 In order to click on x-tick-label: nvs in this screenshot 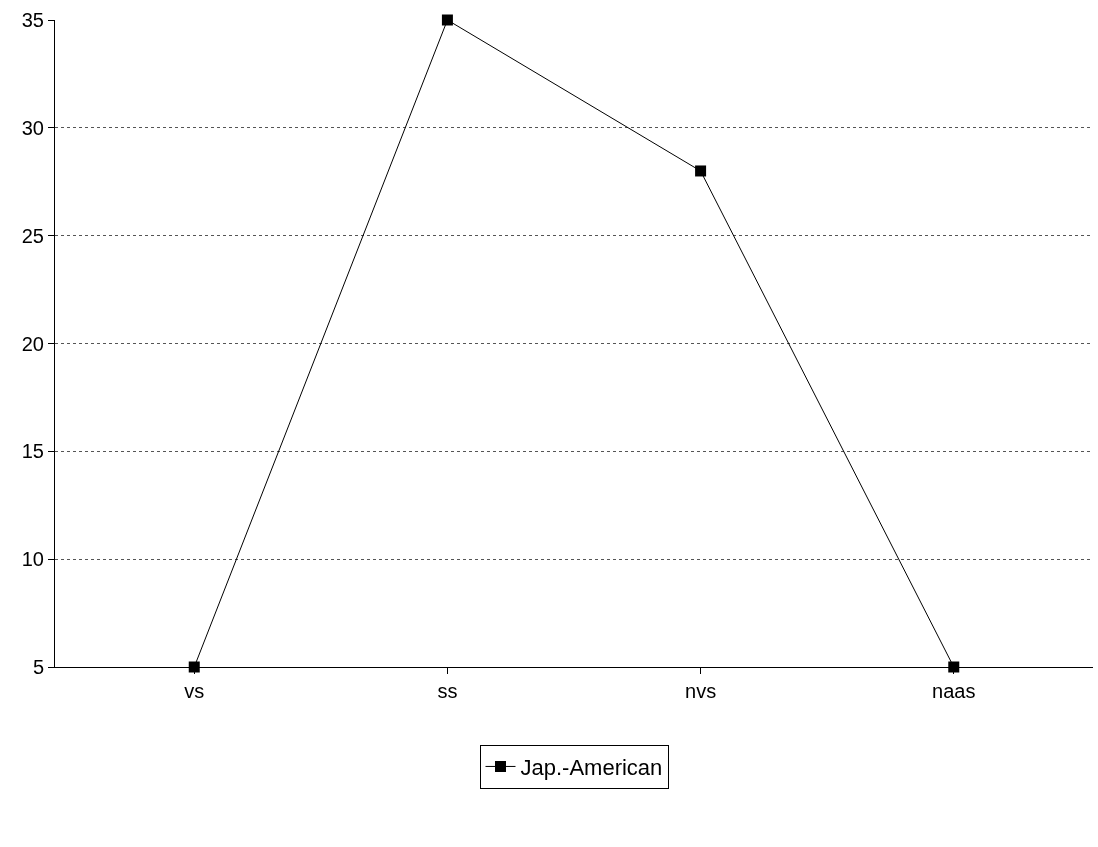, I will do `click(701, 691)`.